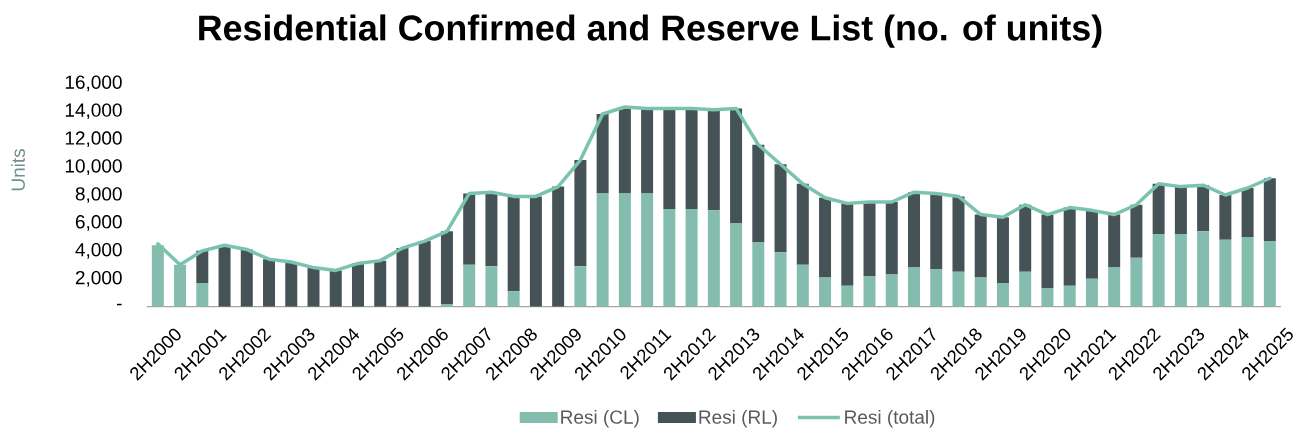 The height and width of the screenshot is (448, 1301). What do you see at coordinates (890, 418) in the screenshot?
I see `legend-label: Resi (total)` at bounding box center [890, 418].